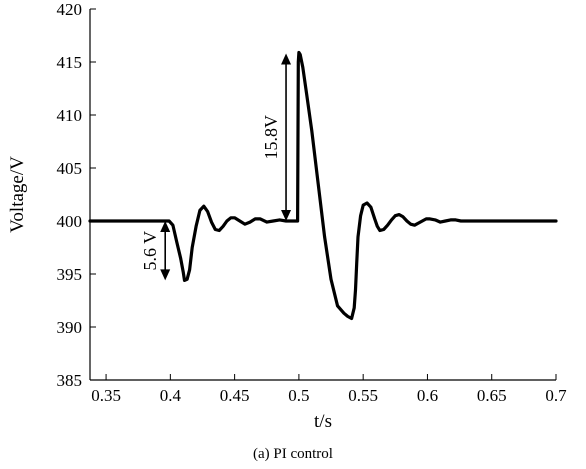  What do you see at coordinates (171, 395) in the screenshot?
I see `x-tick-label: 0.4` at bounding box center [171, 395].